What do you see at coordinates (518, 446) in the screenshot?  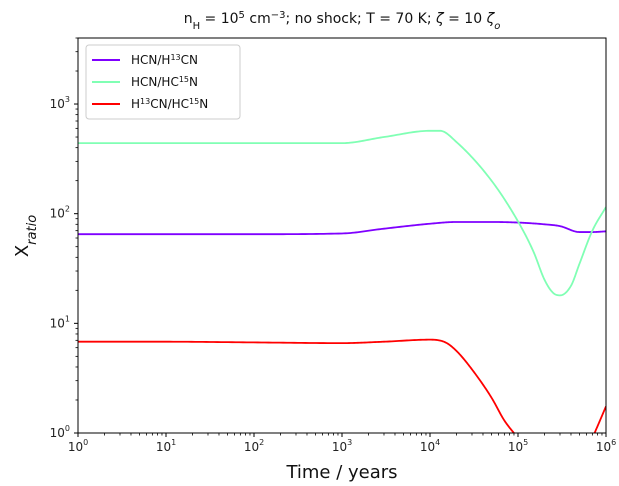 I see `x-tick-label: 10⁵` at bounding box center [518, 446].